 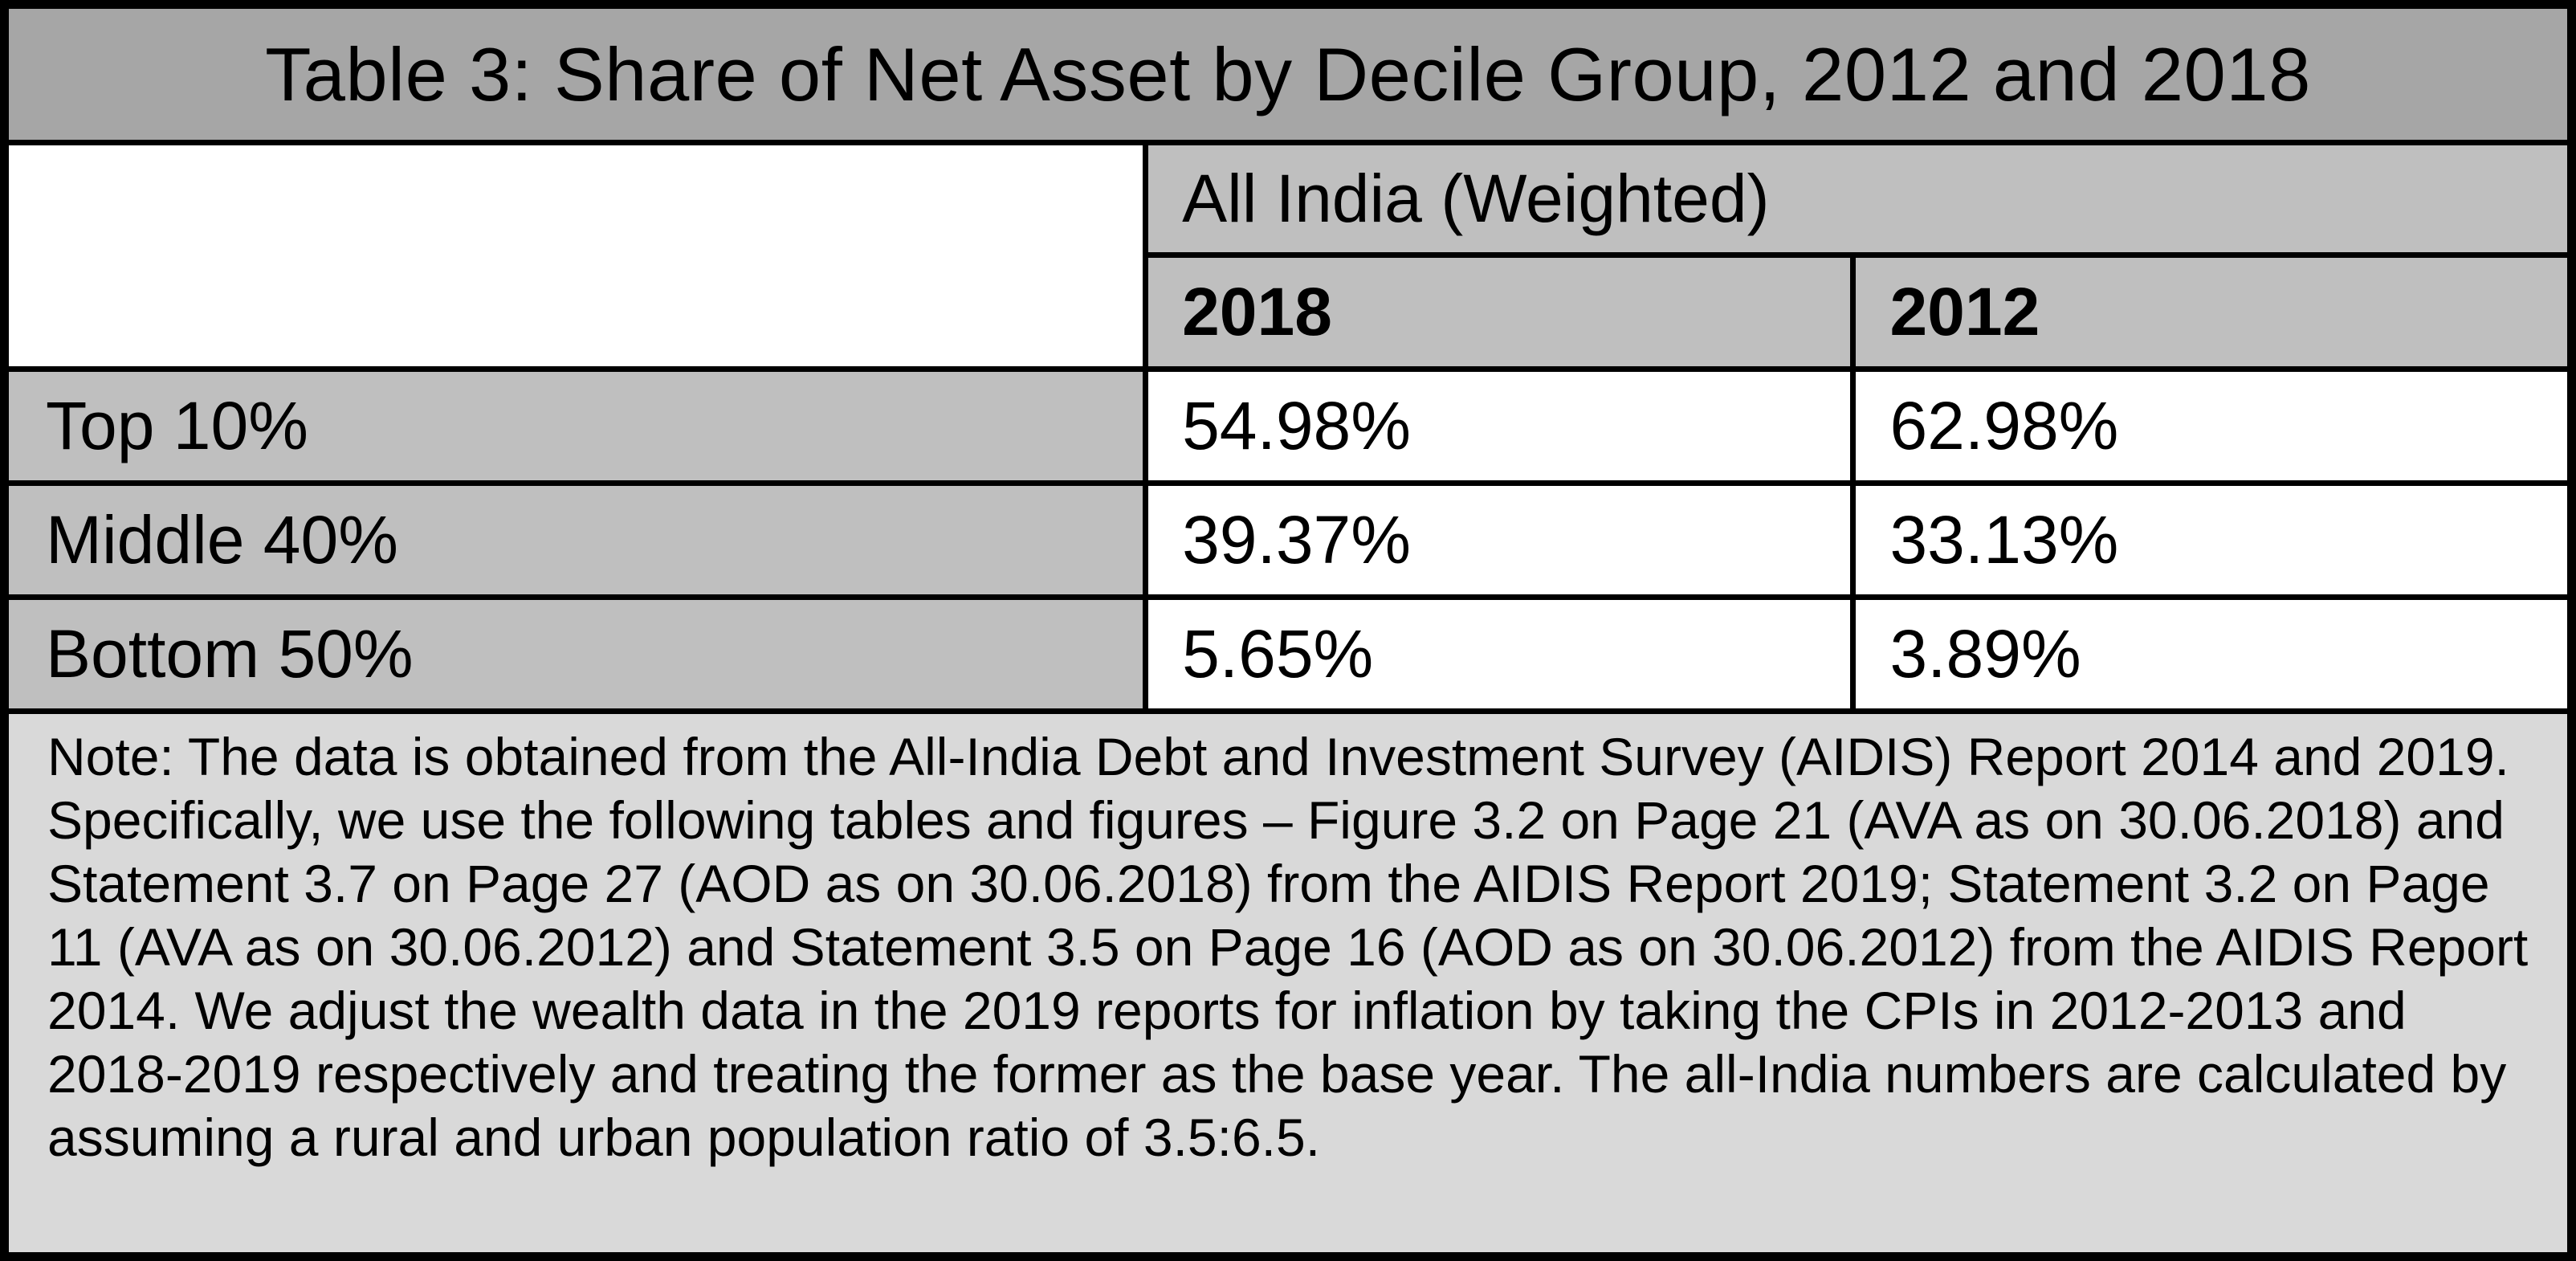 What do you see at coordinates (1858, 199) in the screenshot?
I see `group-header-all-india: All India (Weighted)` at bounding box center [1858, 199].